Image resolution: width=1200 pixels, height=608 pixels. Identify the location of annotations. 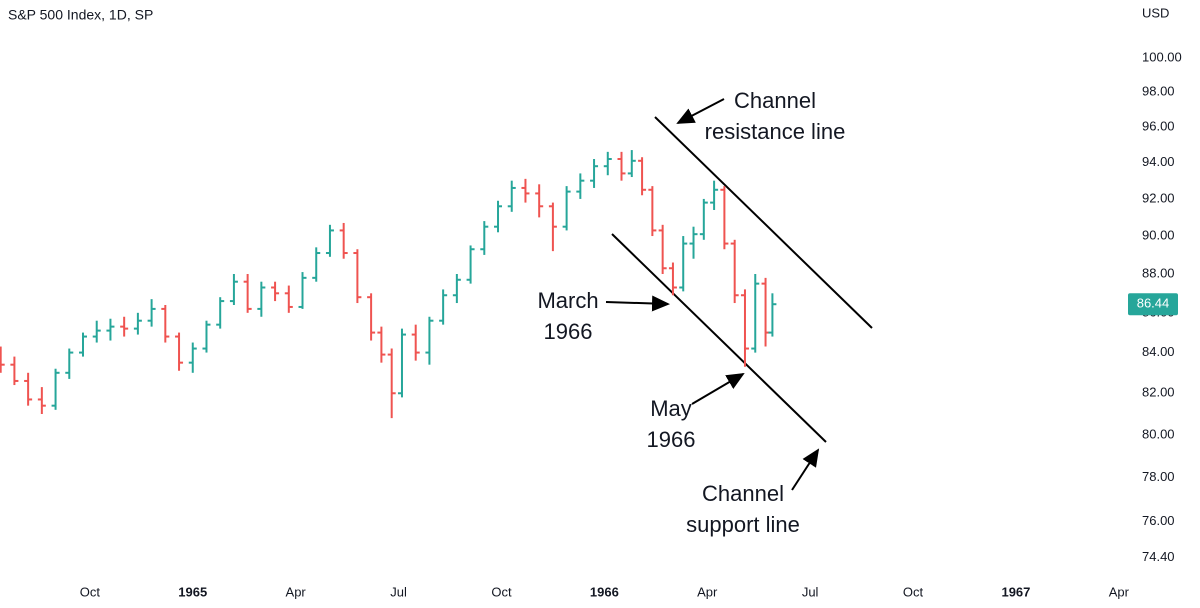
(739, 294).